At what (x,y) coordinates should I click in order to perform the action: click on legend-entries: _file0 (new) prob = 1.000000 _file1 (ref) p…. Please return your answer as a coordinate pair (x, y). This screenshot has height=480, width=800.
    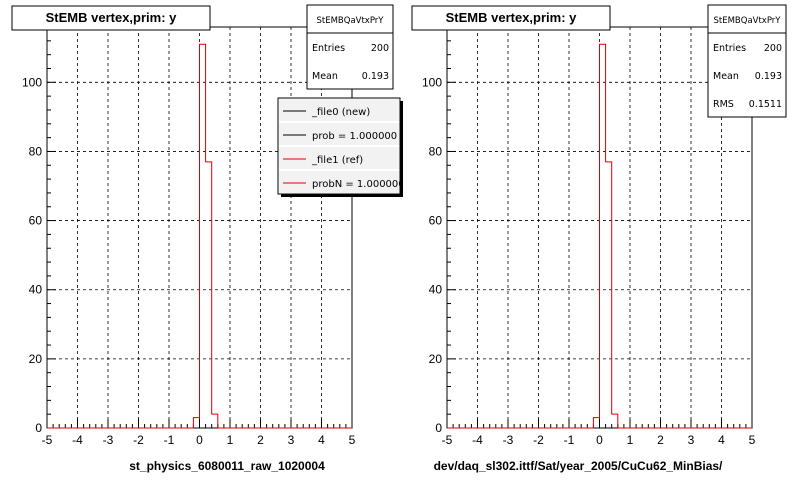
    Looking at the image, I should click on (342, 146).